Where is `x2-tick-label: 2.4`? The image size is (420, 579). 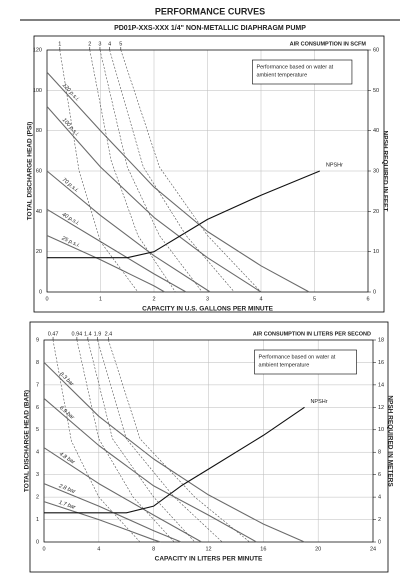 x2-tick-label: 2.4 is located at coordinates (109, 334).